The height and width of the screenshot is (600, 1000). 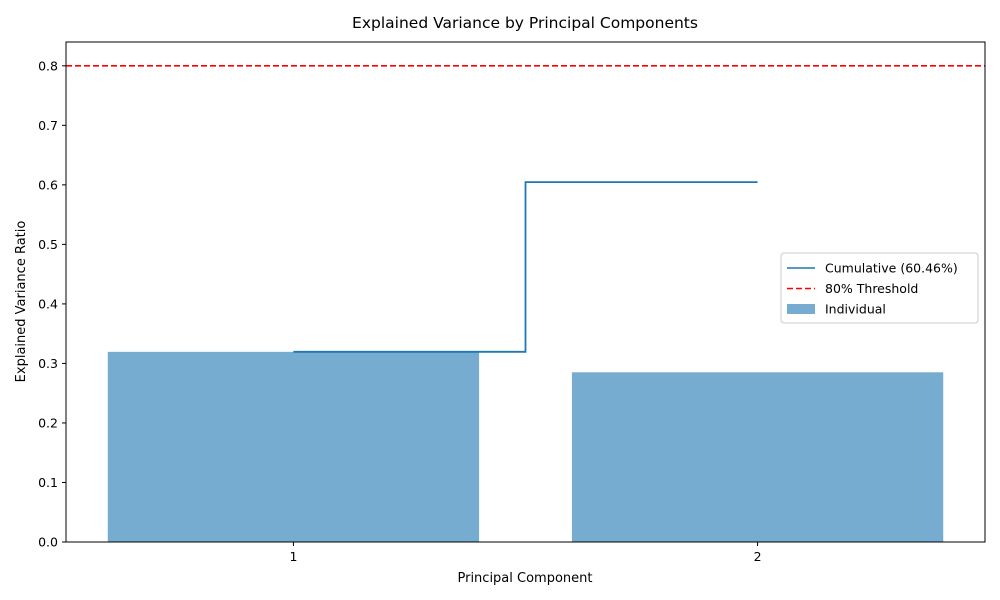 What do you see at coordinates (48, 482) in the screenshot?
I see `y-tick-label: 0.1` at bounding box center [48, 482].